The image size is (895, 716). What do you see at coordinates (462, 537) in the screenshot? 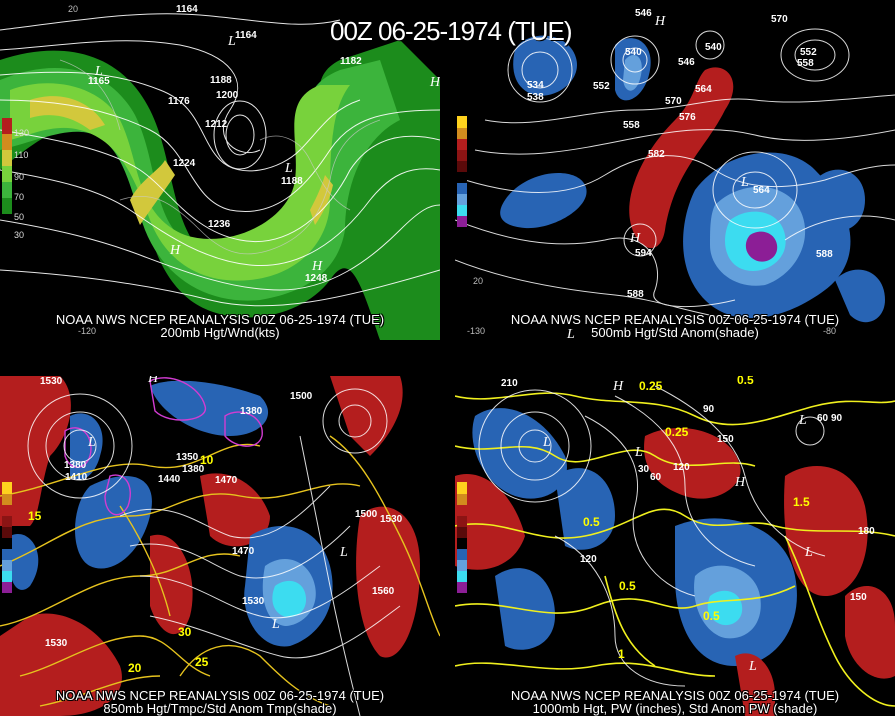
I see `legend-pw-anomaly` at bounding box center [462, 537].